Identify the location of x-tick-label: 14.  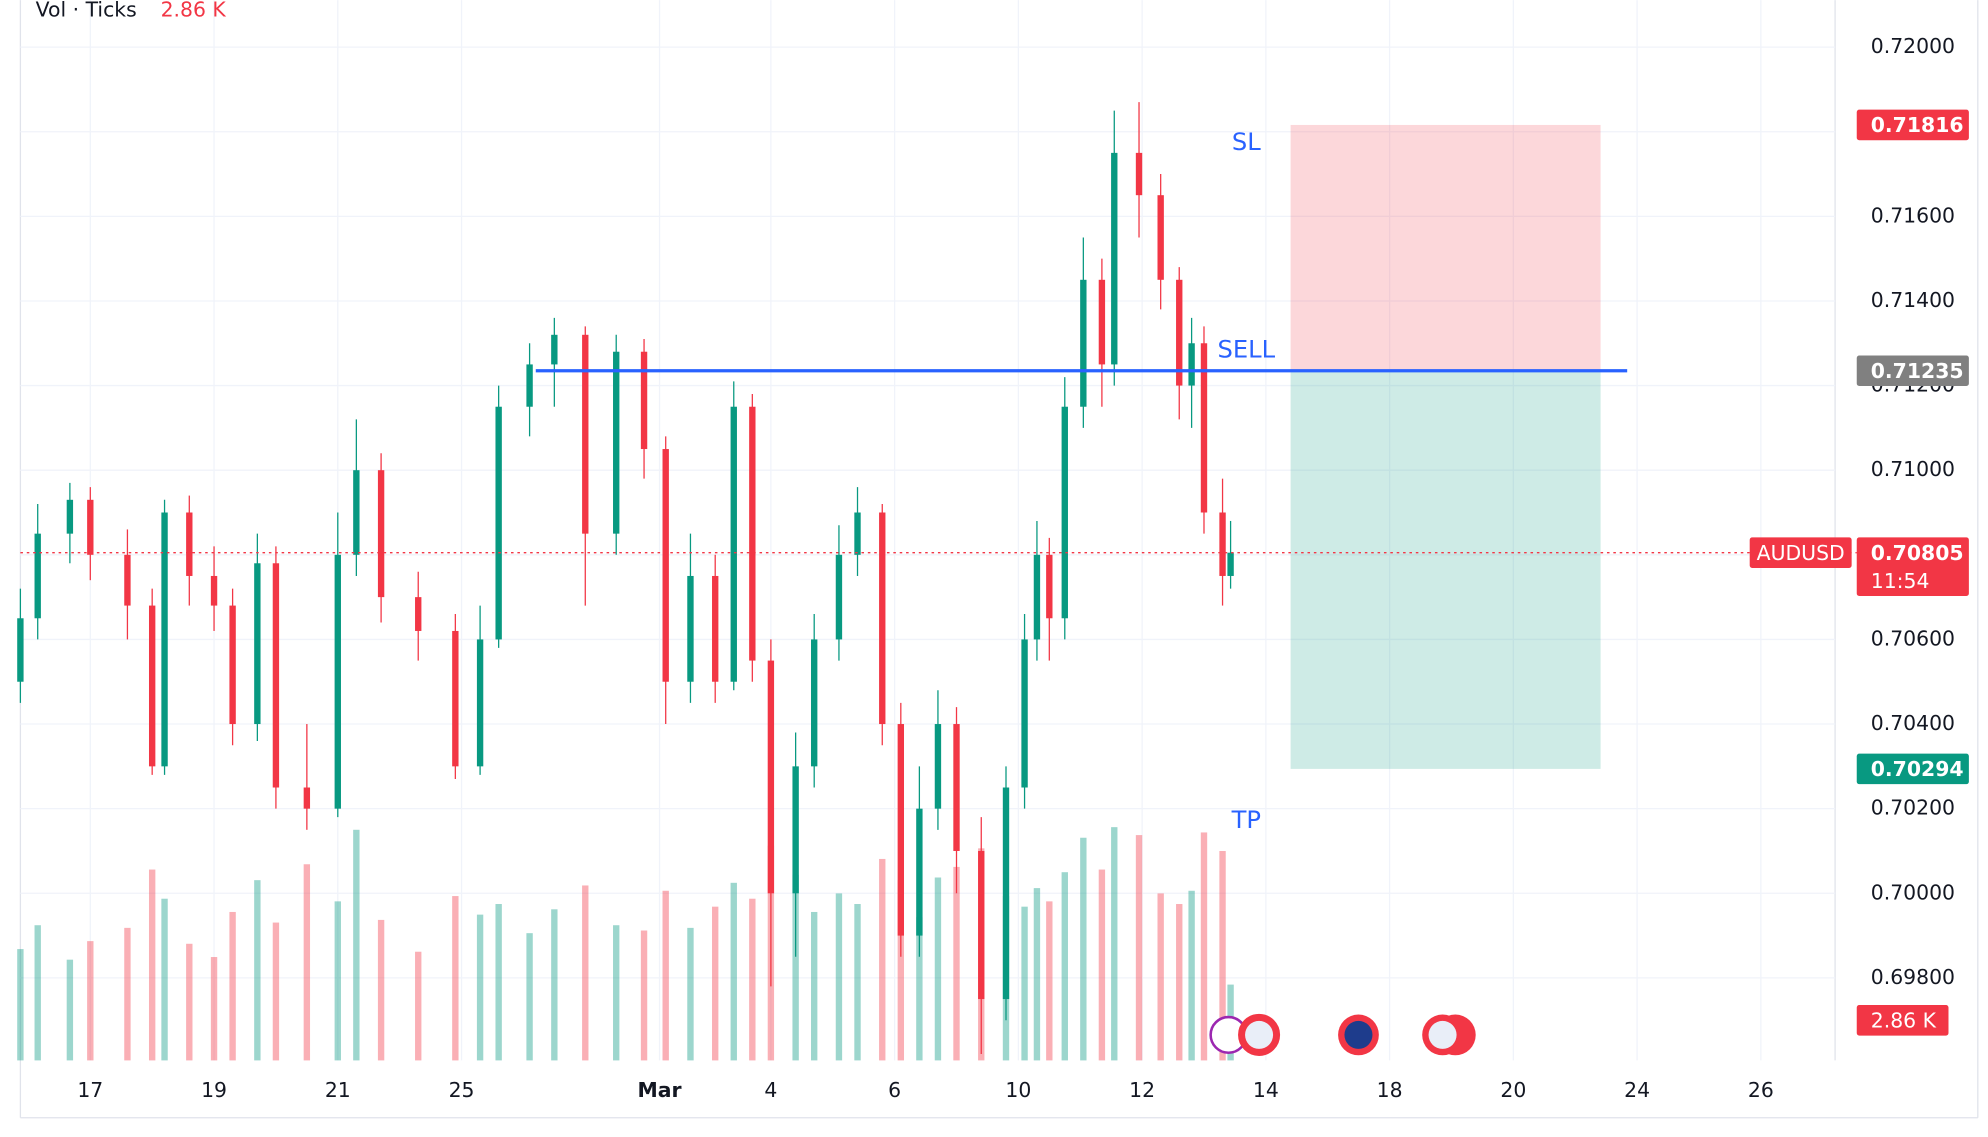
(1266, 1090).